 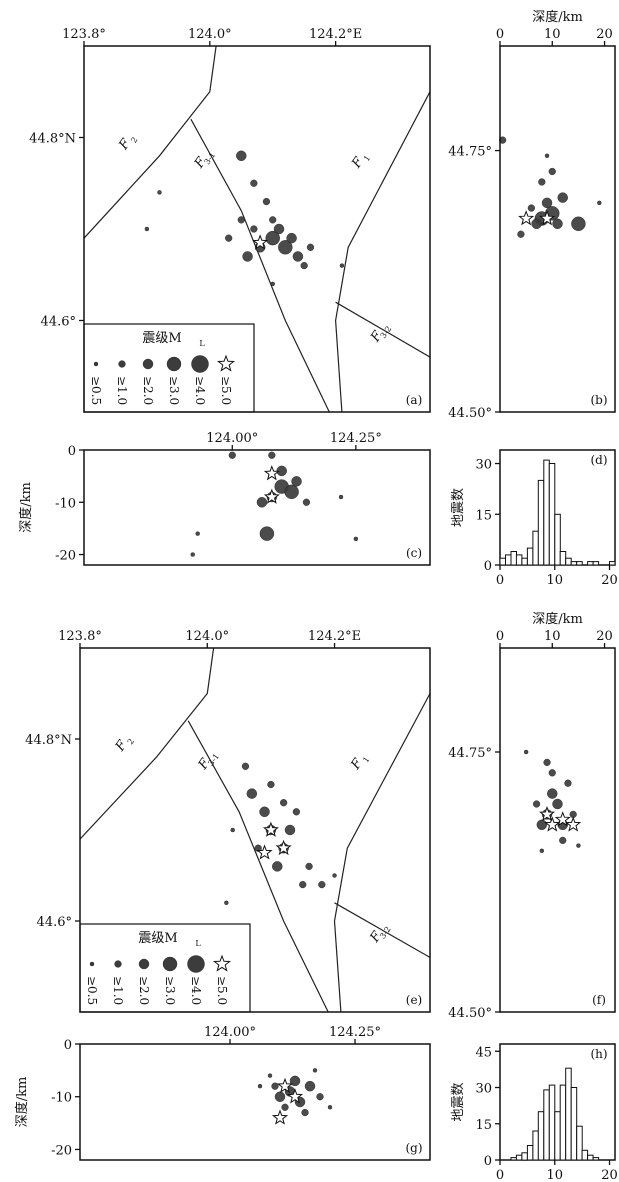 I want to click on fault-label: F3-1, so click(x=204, y=161).